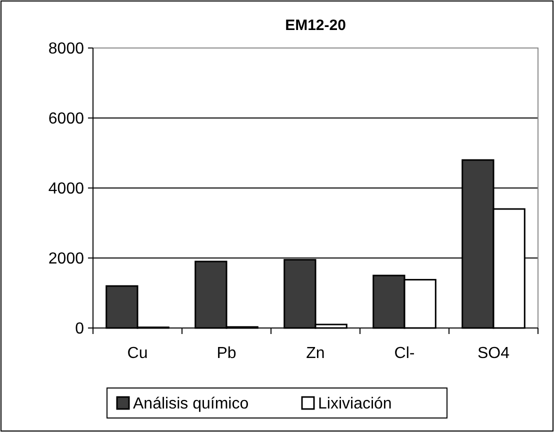 This screenshot has height=432, width=554. What do you see at coordinates (79, 329) in the screenshot?
I see `y-tick-label: 0` at bounding box center [79, 329].